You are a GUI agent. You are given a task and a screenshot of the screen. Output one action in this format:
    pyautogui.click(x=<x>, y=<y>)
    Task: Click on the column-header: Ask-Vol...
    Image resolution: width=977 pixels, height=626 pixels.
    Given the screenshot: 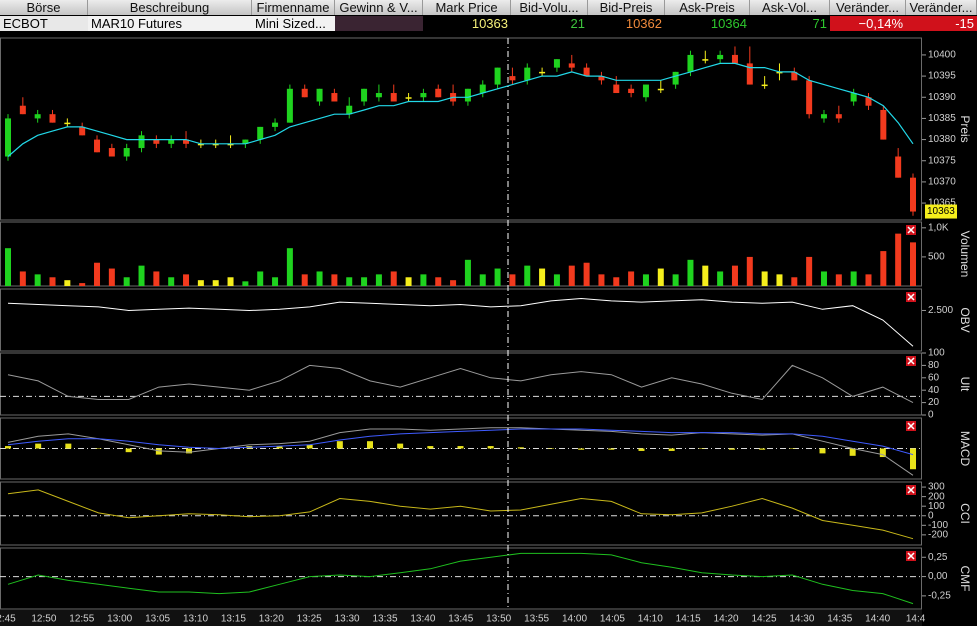 What is the action you would take?
    pyautogui.click(x=790, y=7)
    